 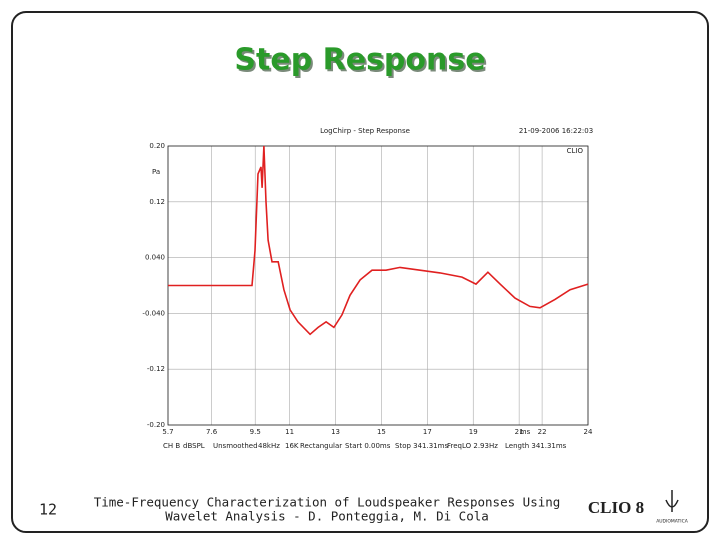 What do you see at coordinates (269, 446) in the screenshot?
I see `info-label: 48kHz` at bounding box center [269, 446].